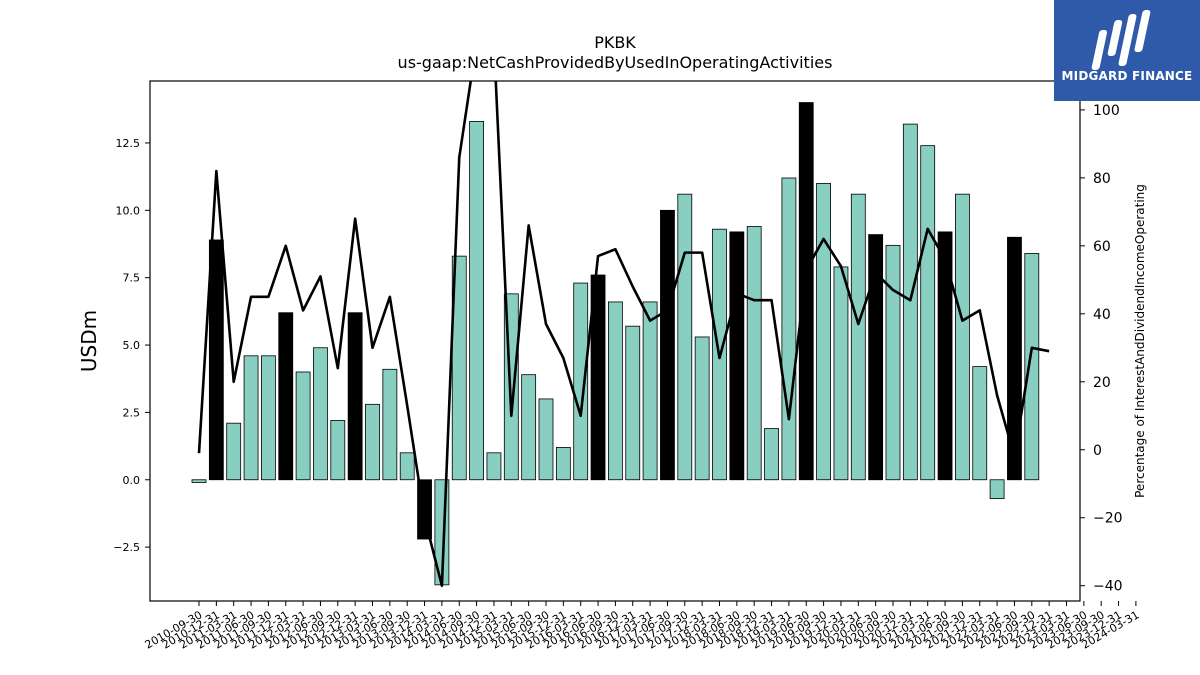  What do you see at coordinates (1106, 111) in the screenshot?
I see `y2-tick-label: 100` at bounding box center [1106, 111].